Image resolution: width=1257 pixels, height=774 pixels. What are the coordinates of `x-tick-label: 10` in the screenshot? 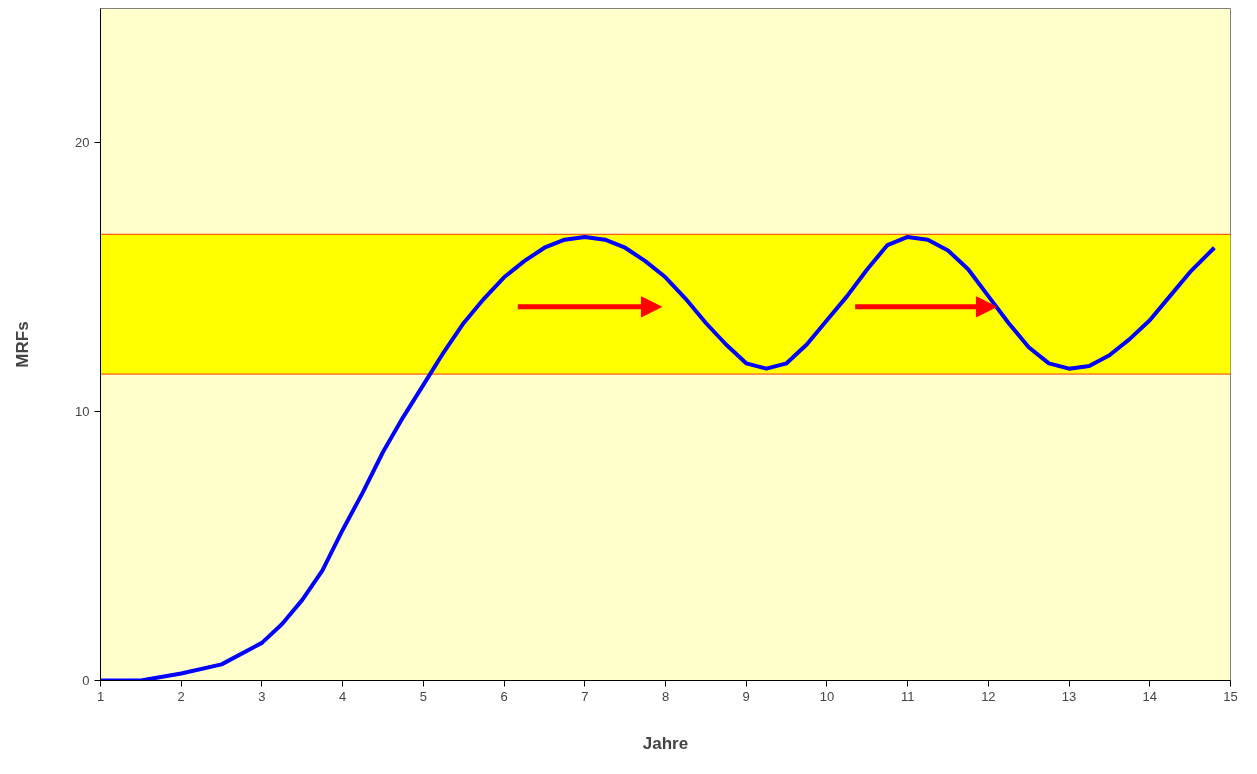 It's located at (827, 696).